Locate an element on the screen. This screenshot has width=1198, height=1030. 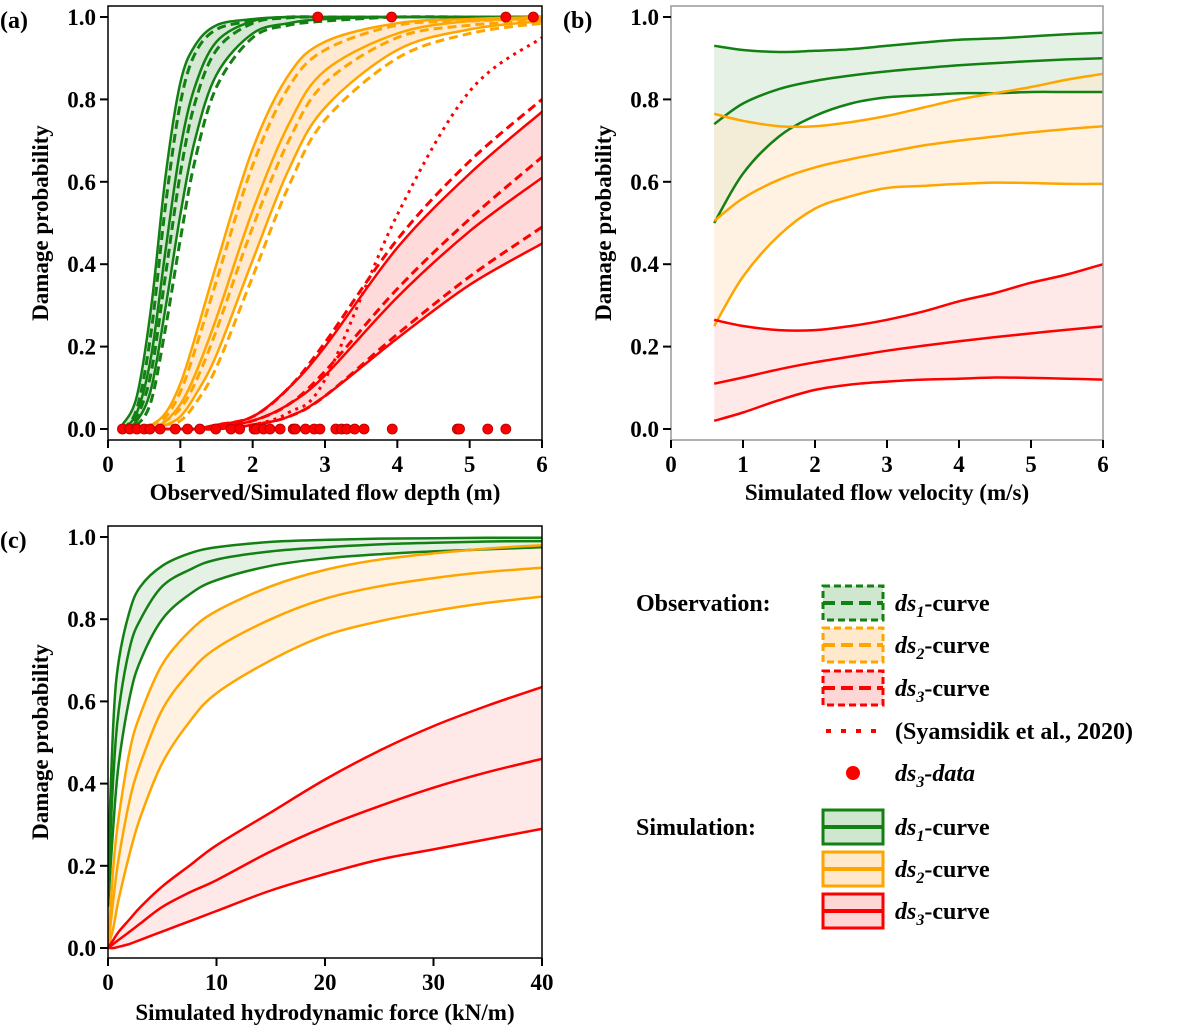
x-tick-label: 30 is located at coordinates (433, 982).